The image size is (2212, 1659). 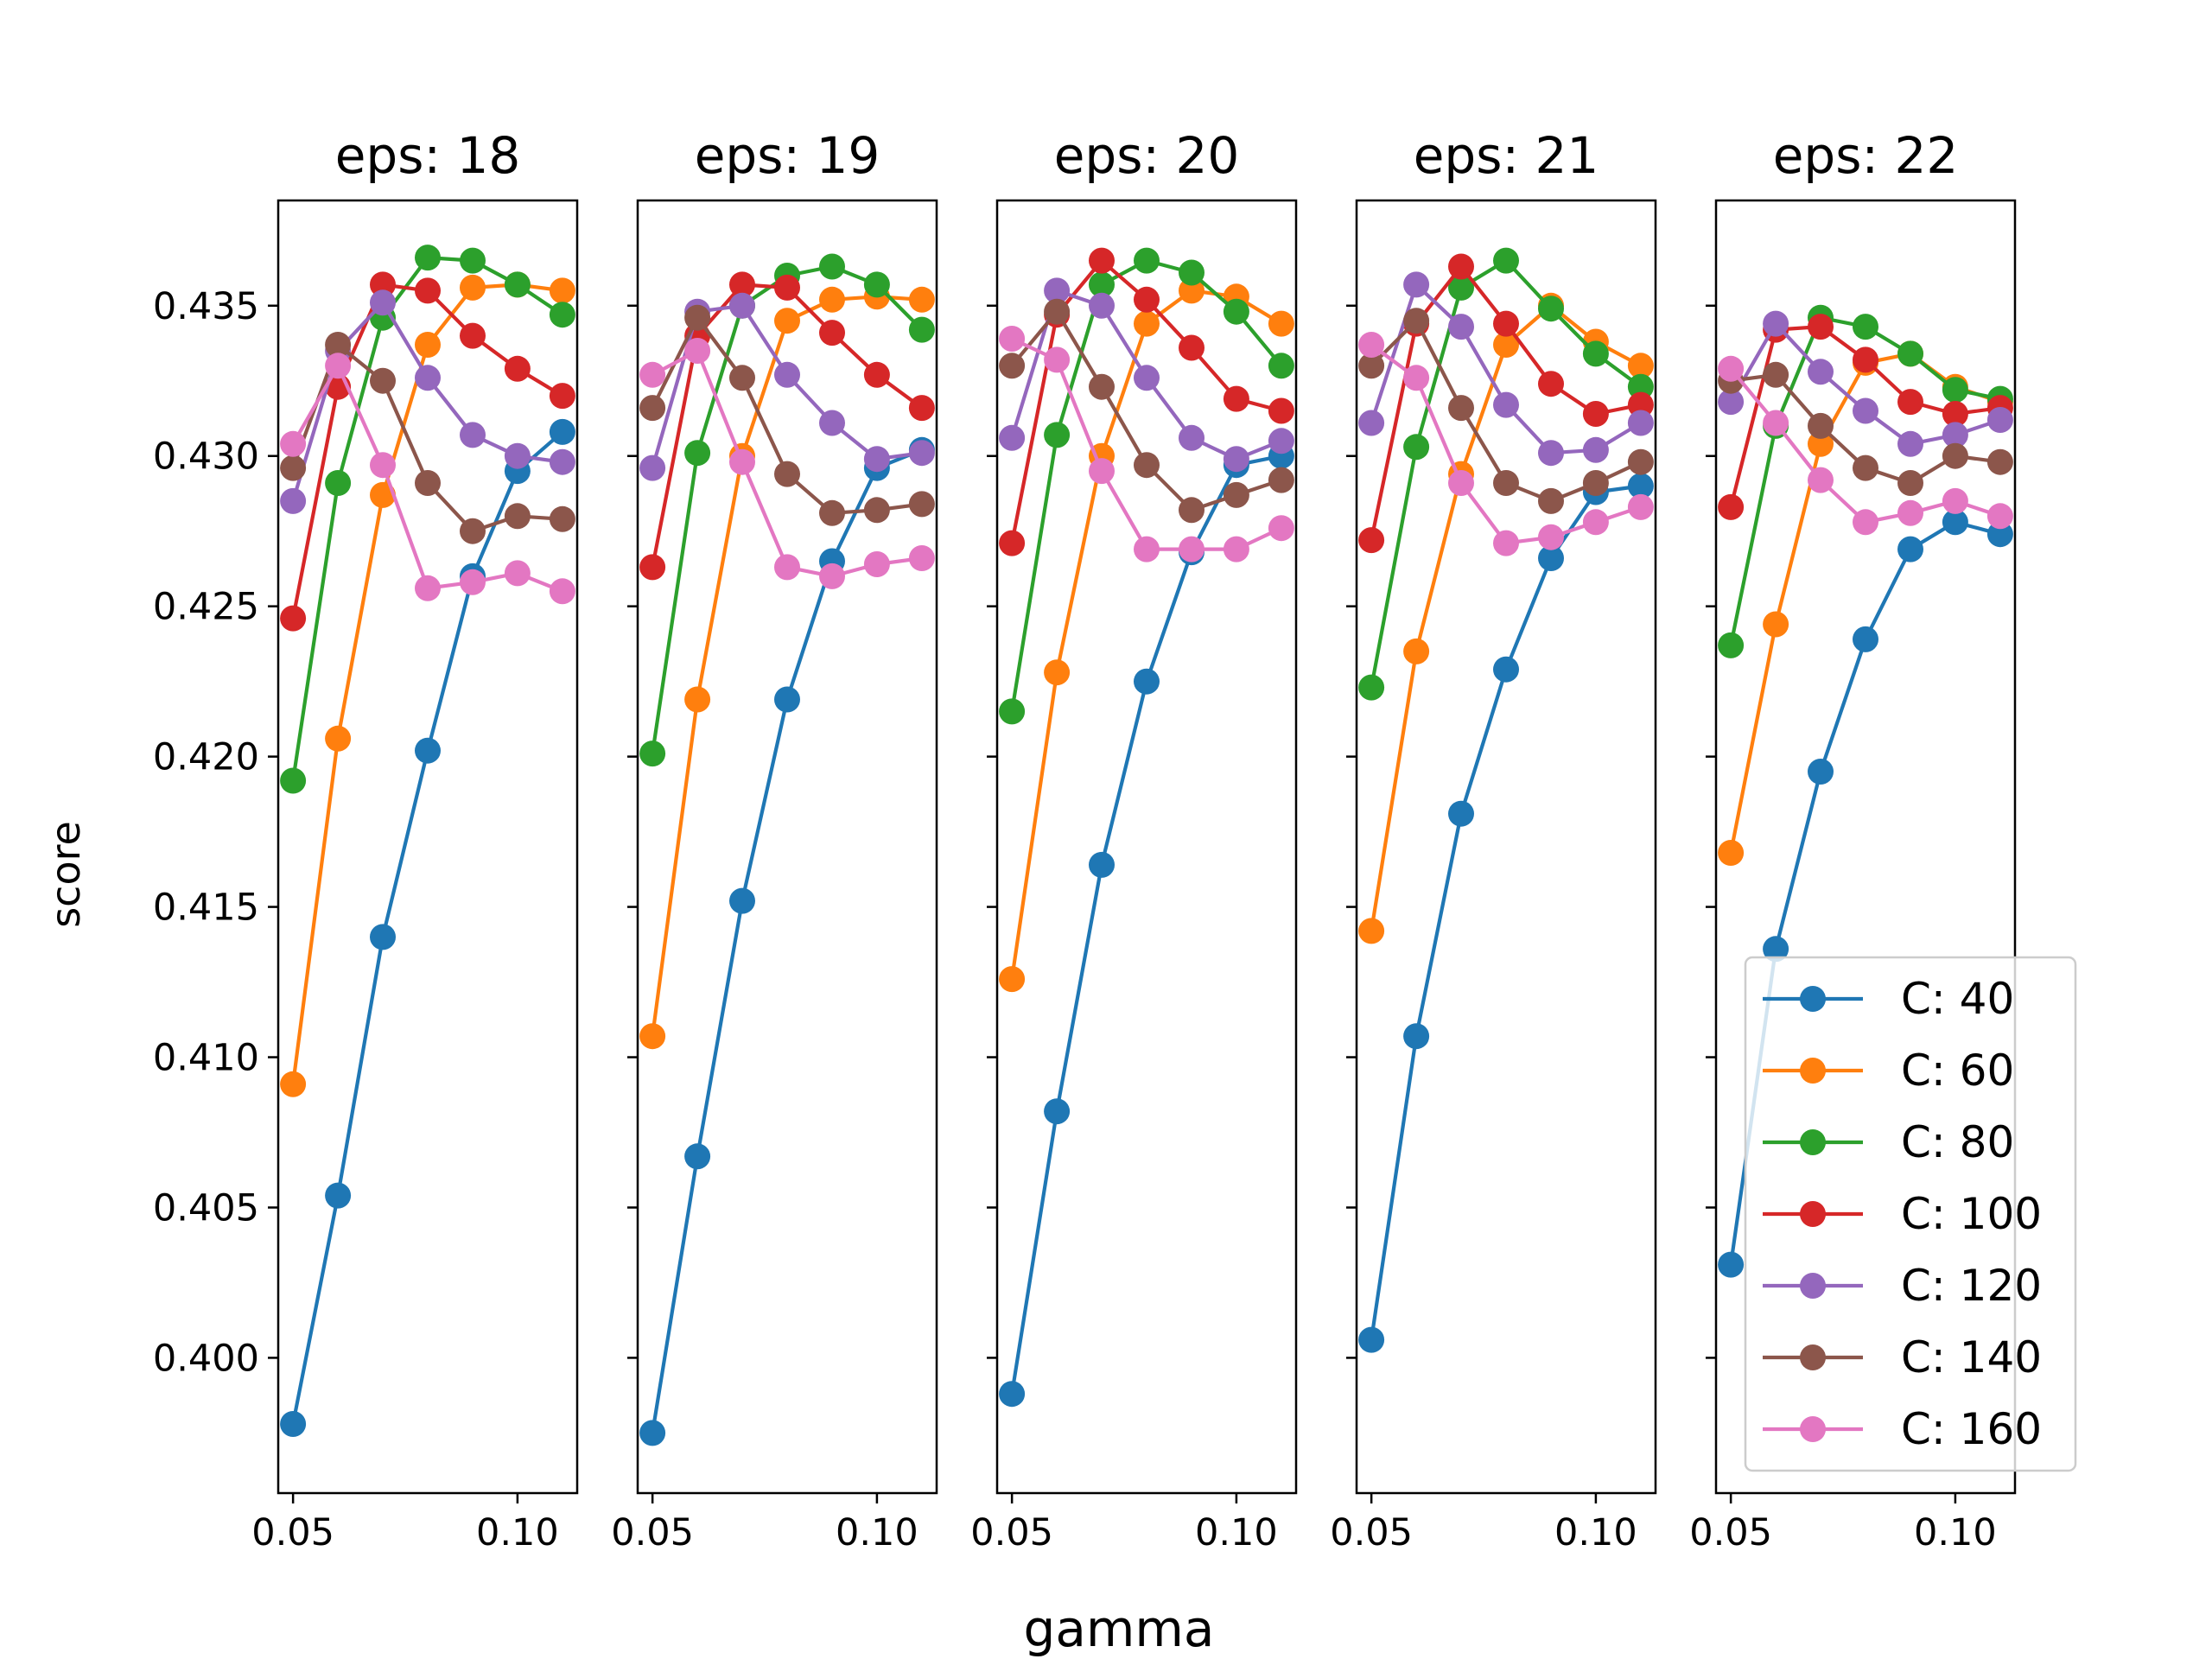 What do you see at coordinates (787, 155) in the screenshot?
I see `subplot-title: eps: 19` at bounding box center [787, 155].